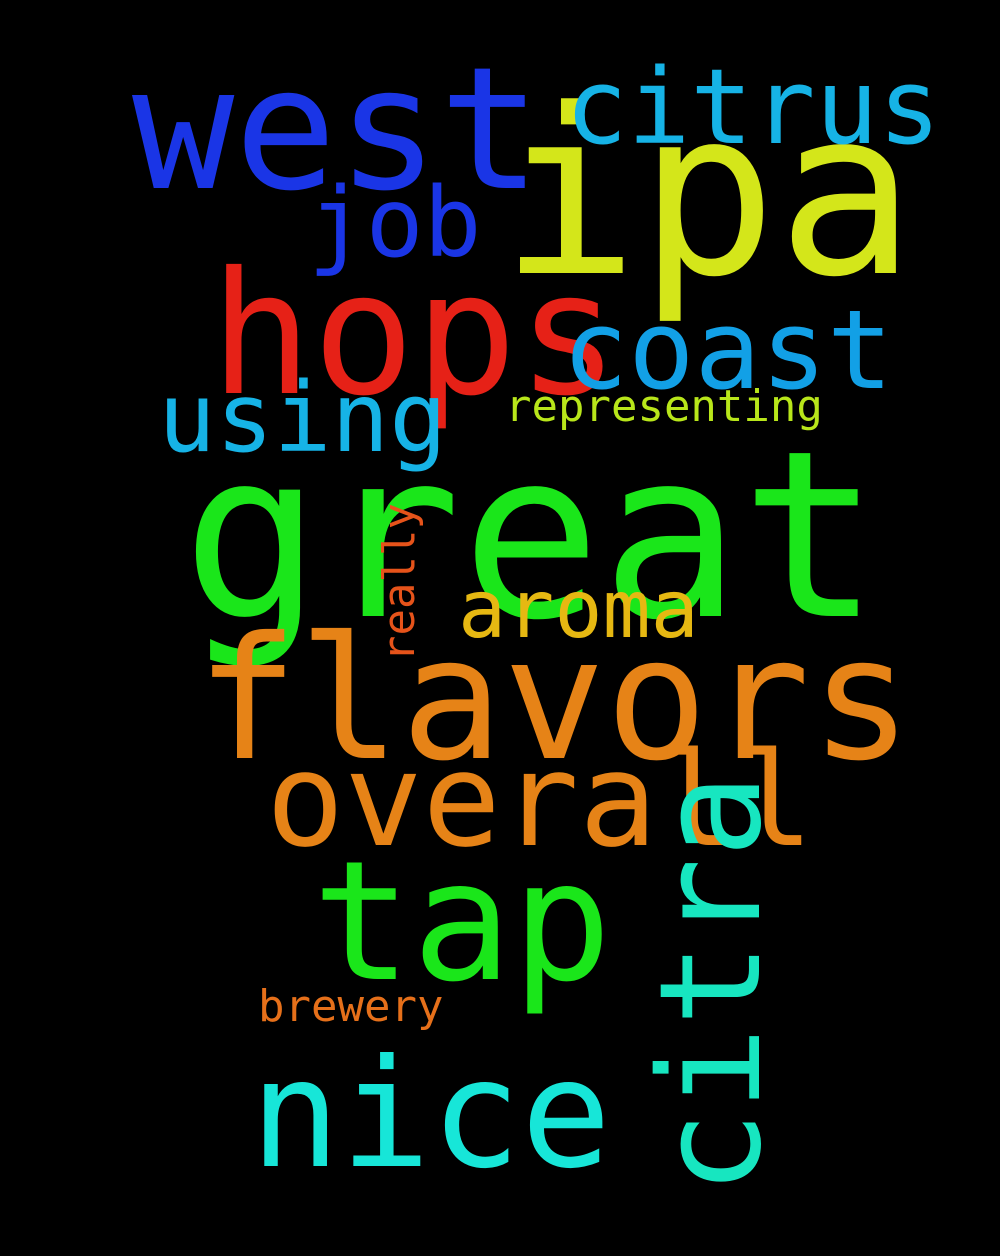  I want to click on word-ipa: ipa, so click(708, 194).